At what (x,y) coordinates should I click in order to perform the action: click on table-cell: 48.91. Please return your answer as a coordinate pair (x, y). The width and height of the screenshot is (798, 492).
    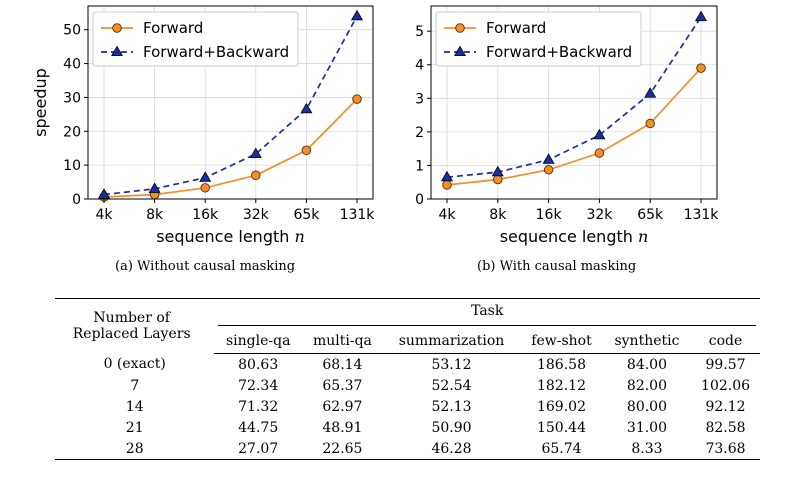
    Looking at the image, I should click on (342, 427).